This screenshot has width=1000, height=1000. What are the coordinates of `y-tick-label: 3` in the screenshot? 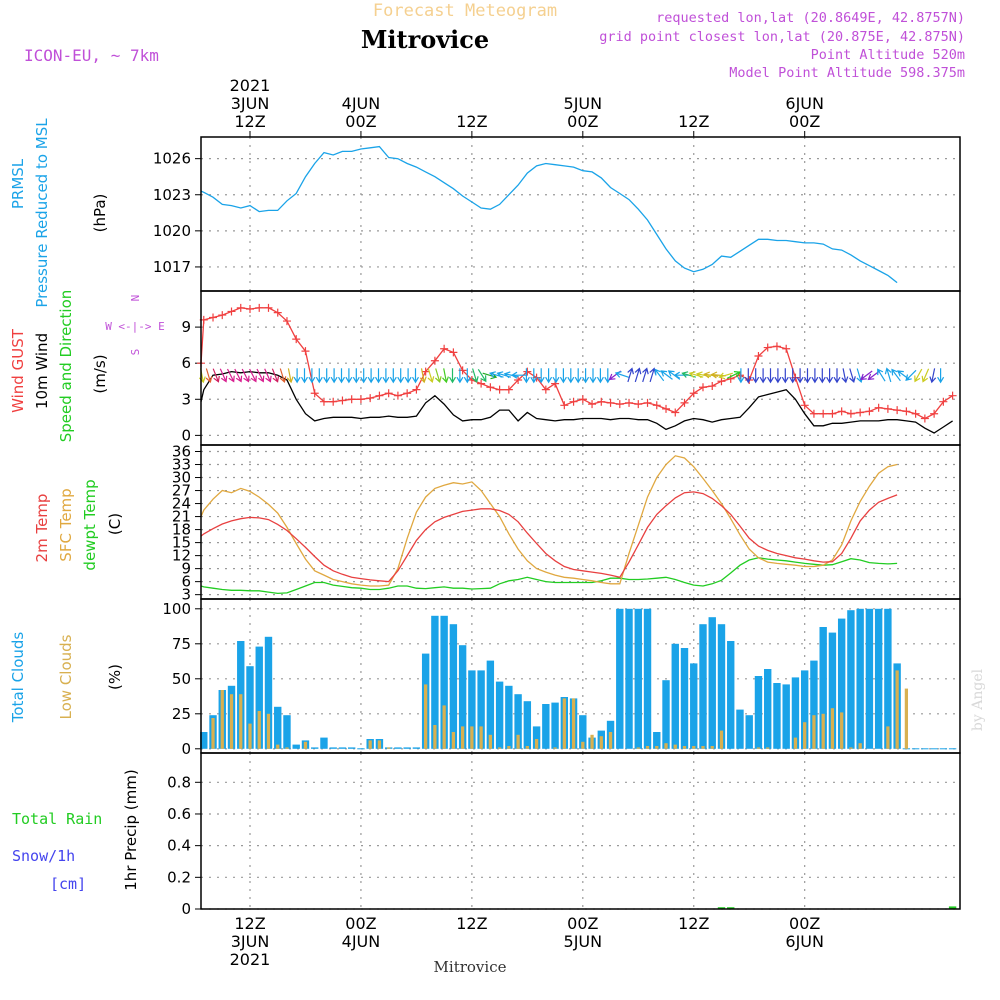 It's located at (186, 595).